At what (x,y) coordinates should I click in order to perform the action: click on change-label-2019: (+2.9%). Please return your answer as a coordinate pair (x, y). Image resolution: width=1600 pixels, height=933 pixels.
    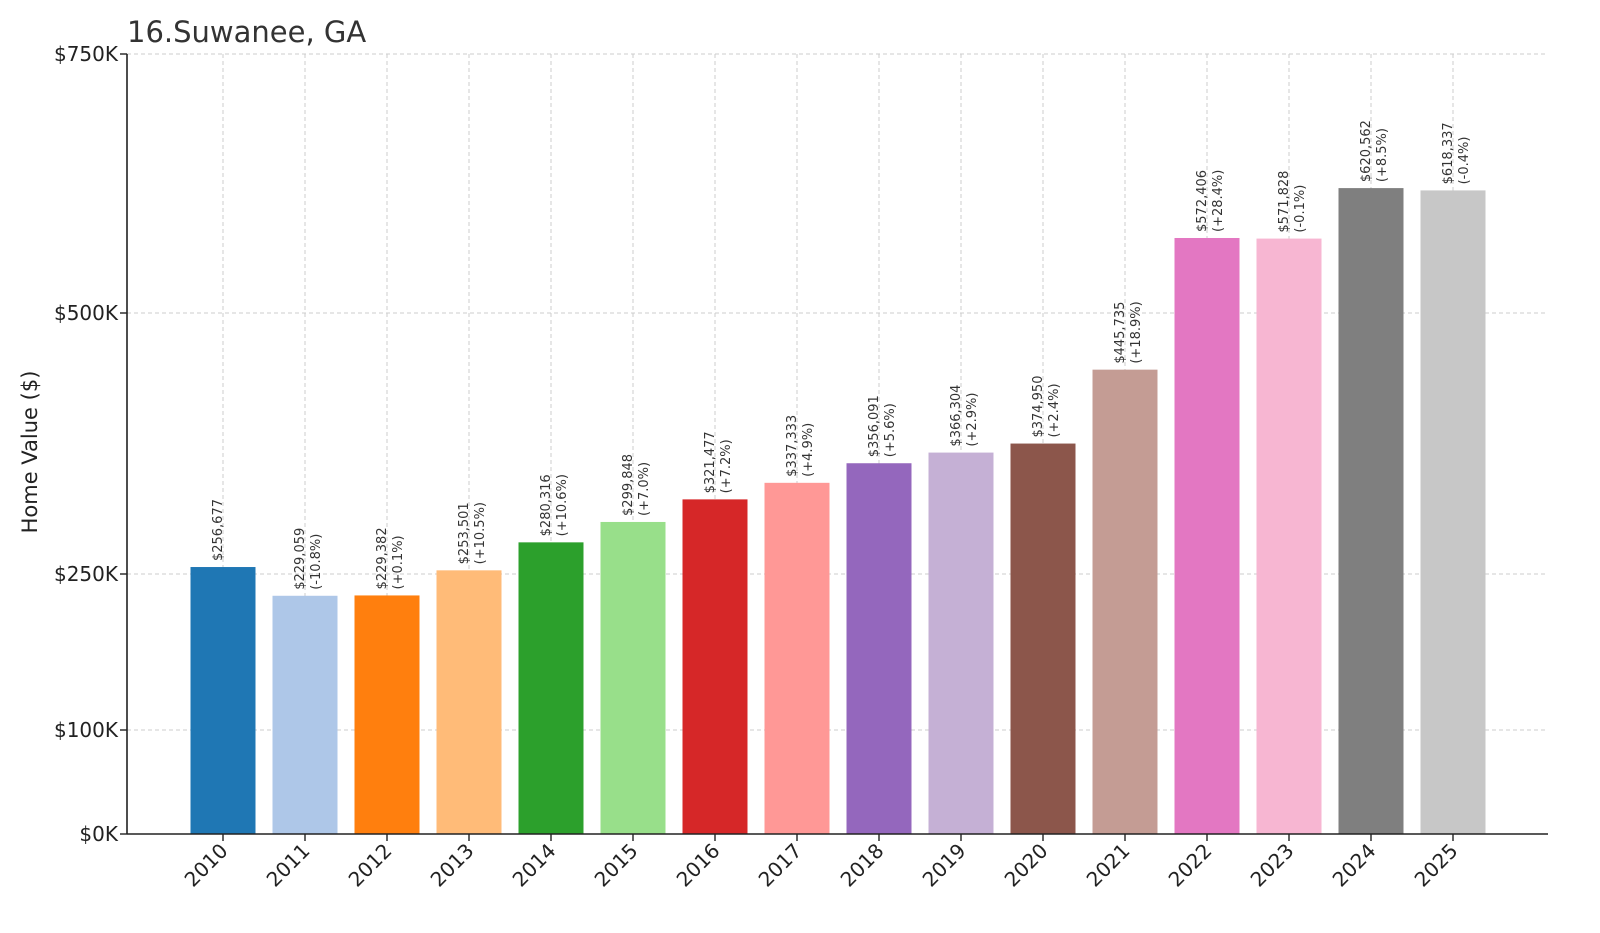
    Looking at the image, I should click on (972, 420).